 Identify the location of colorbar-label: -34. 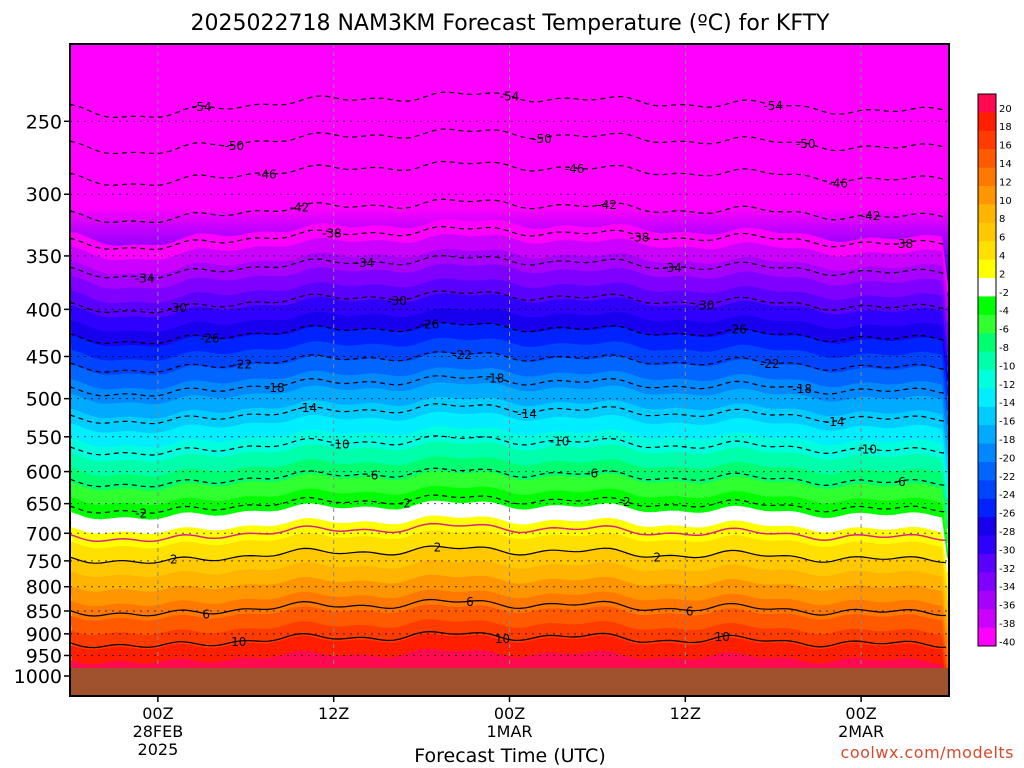
(1007, 587).